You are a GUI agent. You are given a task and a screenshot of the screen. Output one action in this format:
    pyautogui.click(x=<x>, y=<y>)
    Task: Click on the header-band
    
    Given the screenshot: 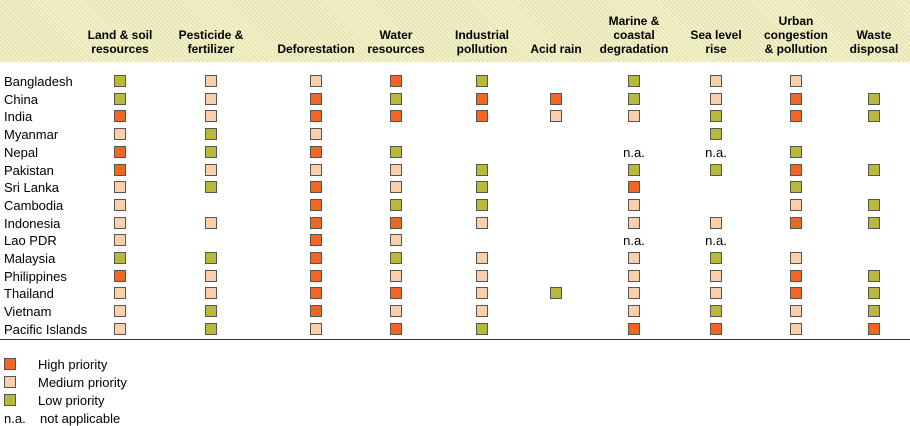 What is the action you would take?
    pyautogui.click(x=455, y=31)
    